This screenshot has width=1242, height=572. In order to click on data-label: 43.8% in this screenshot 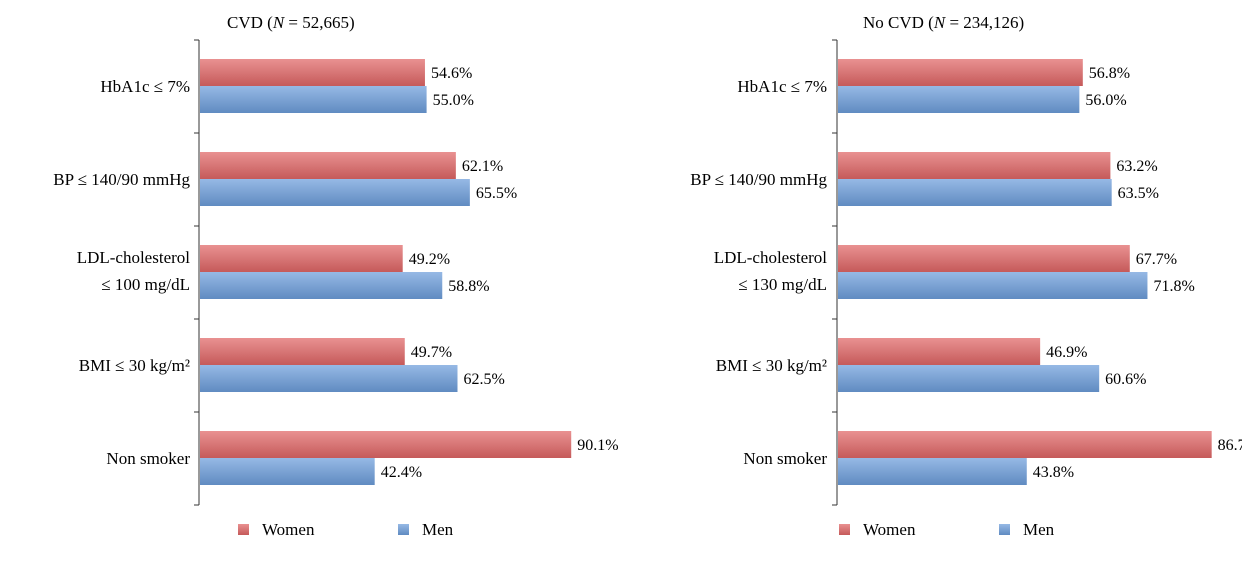, I will do `click(1053, 472)`.